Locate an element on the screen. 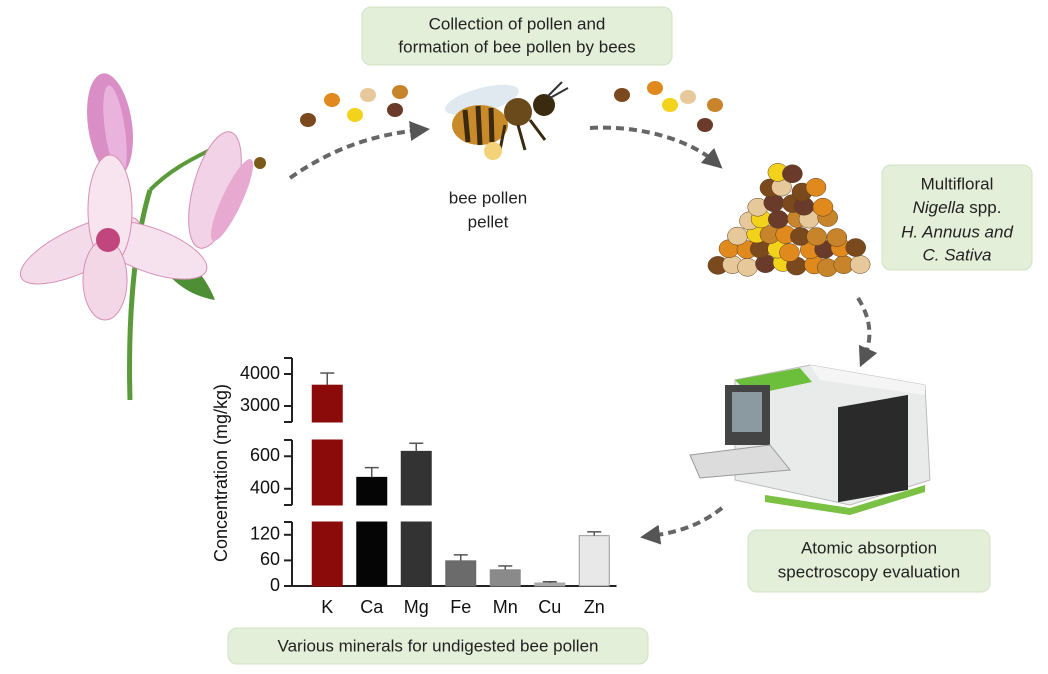 The width and height of the screenshot is (1048, 674). box-text: formation of bee pollen by bees is located at coordinates (516, 46).